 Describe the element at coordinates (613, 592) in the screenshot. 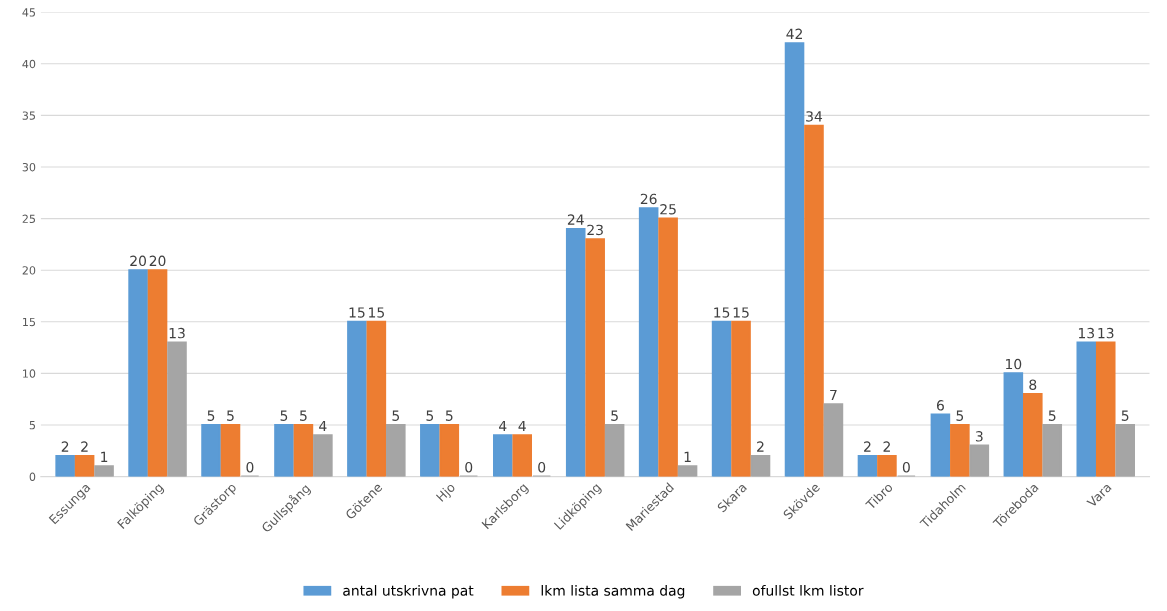

I see `legend-label: lkm lista samma dag` at that location.